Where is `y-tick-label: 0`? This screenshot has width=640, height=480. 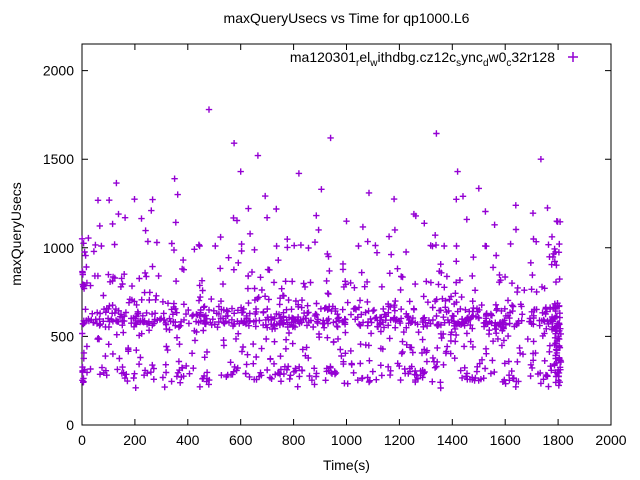 y-tick-label: 0 is located at coordinates (70, 425).